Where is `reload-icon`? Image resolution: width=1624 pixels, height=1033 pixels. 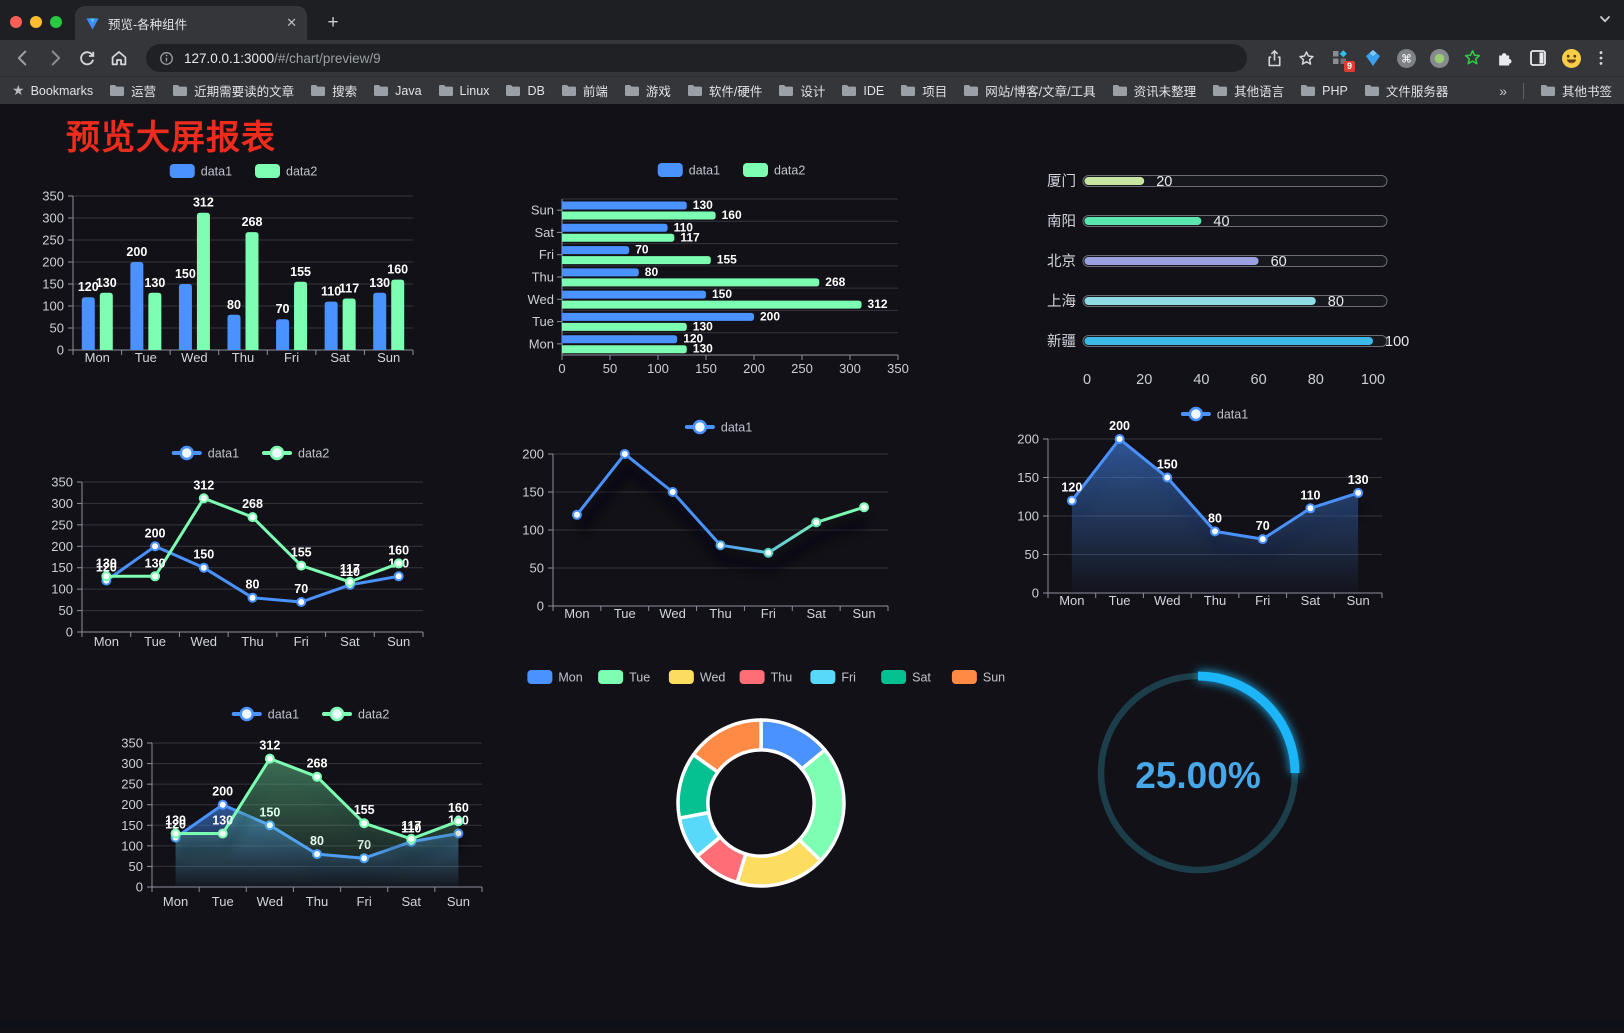
reload-icon is located at coordinates (87, 58).